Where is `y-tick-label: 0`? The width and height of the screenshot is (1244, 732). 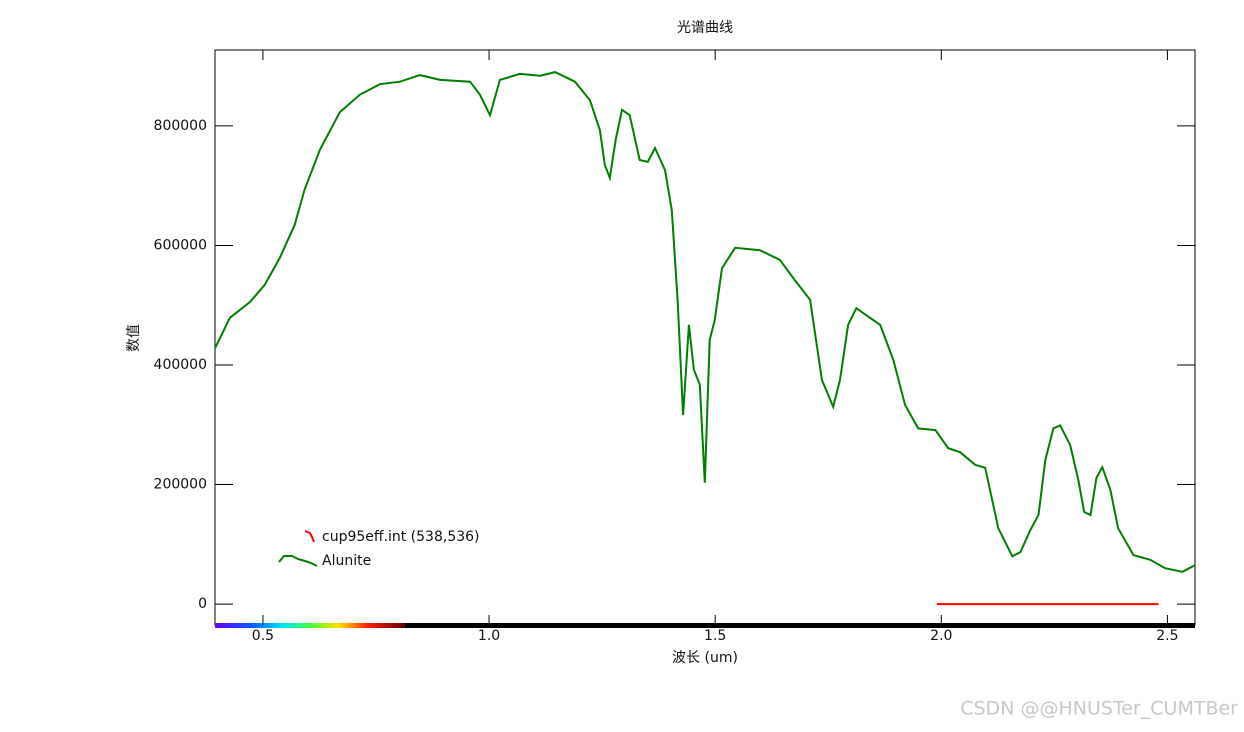
y-tick-label: 0 is located at coordinates (202, 604).